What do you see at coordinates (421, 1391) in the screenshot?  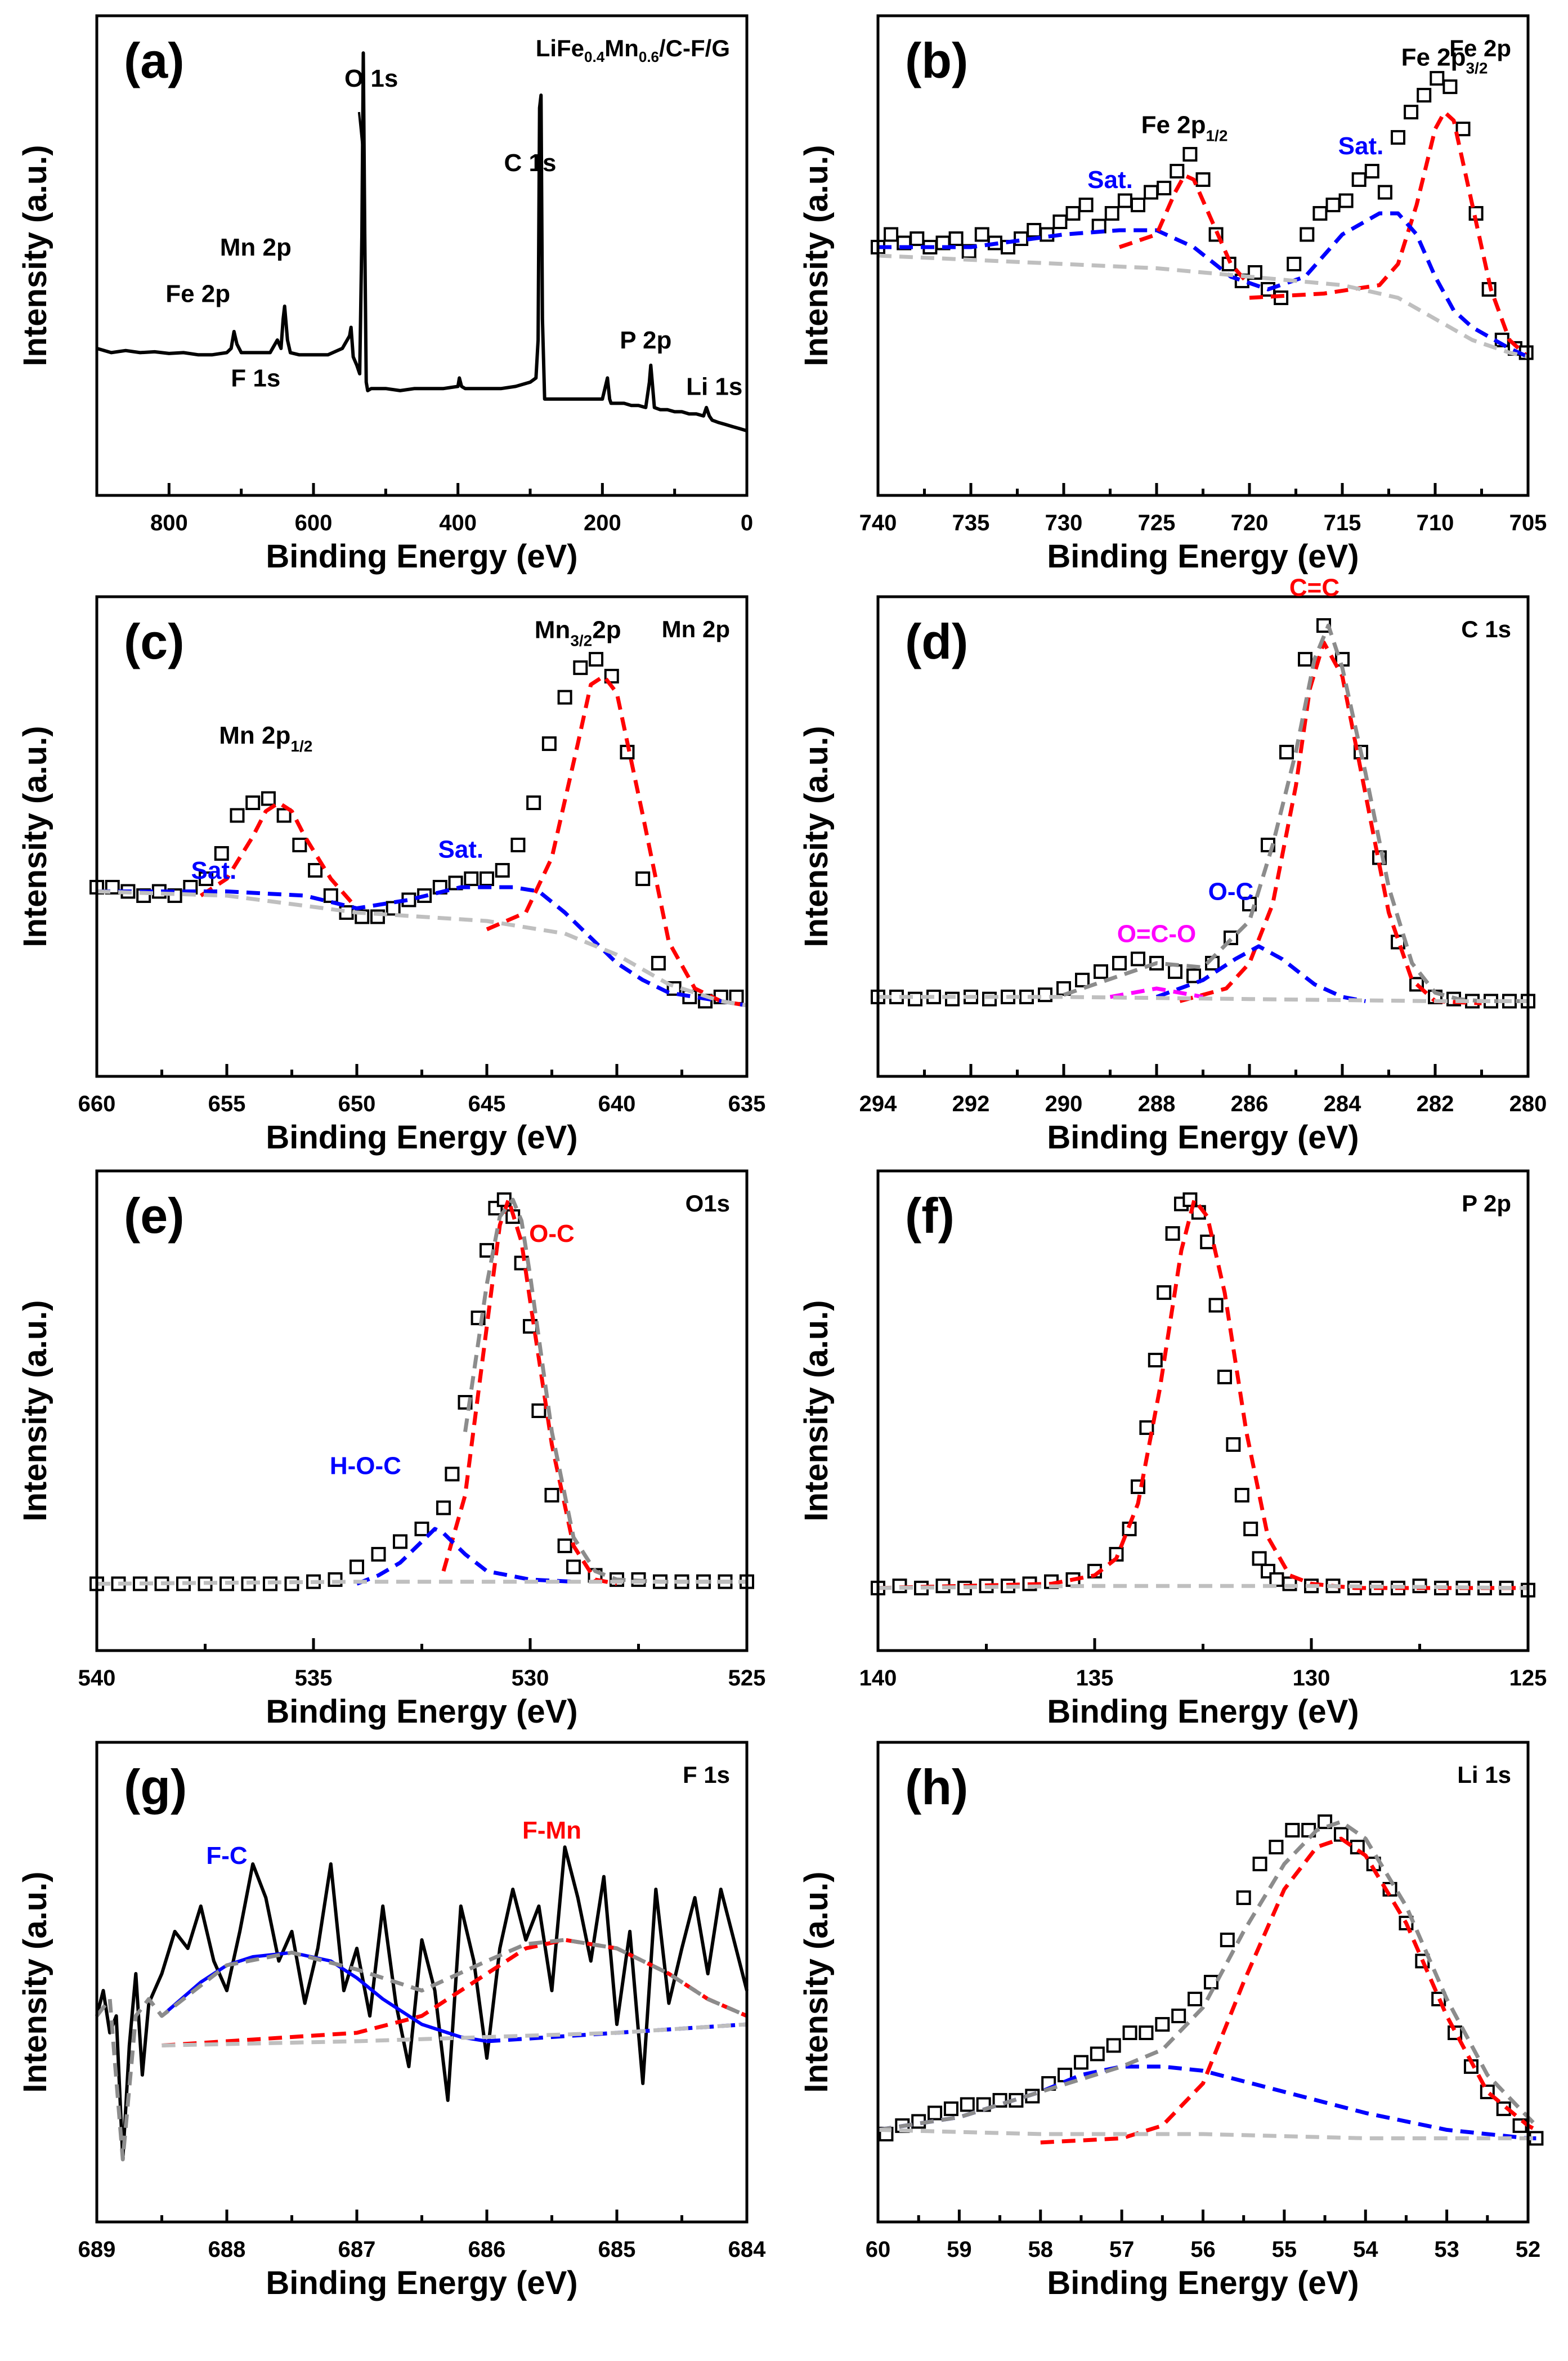 I see `series-e-data` at bounding box center [421, 1391].